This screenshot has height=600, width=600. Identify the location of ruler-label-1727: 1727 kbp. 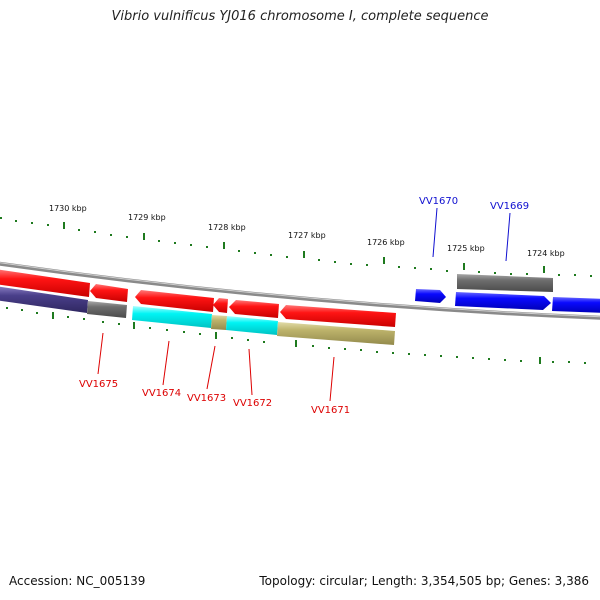
(307, 235).